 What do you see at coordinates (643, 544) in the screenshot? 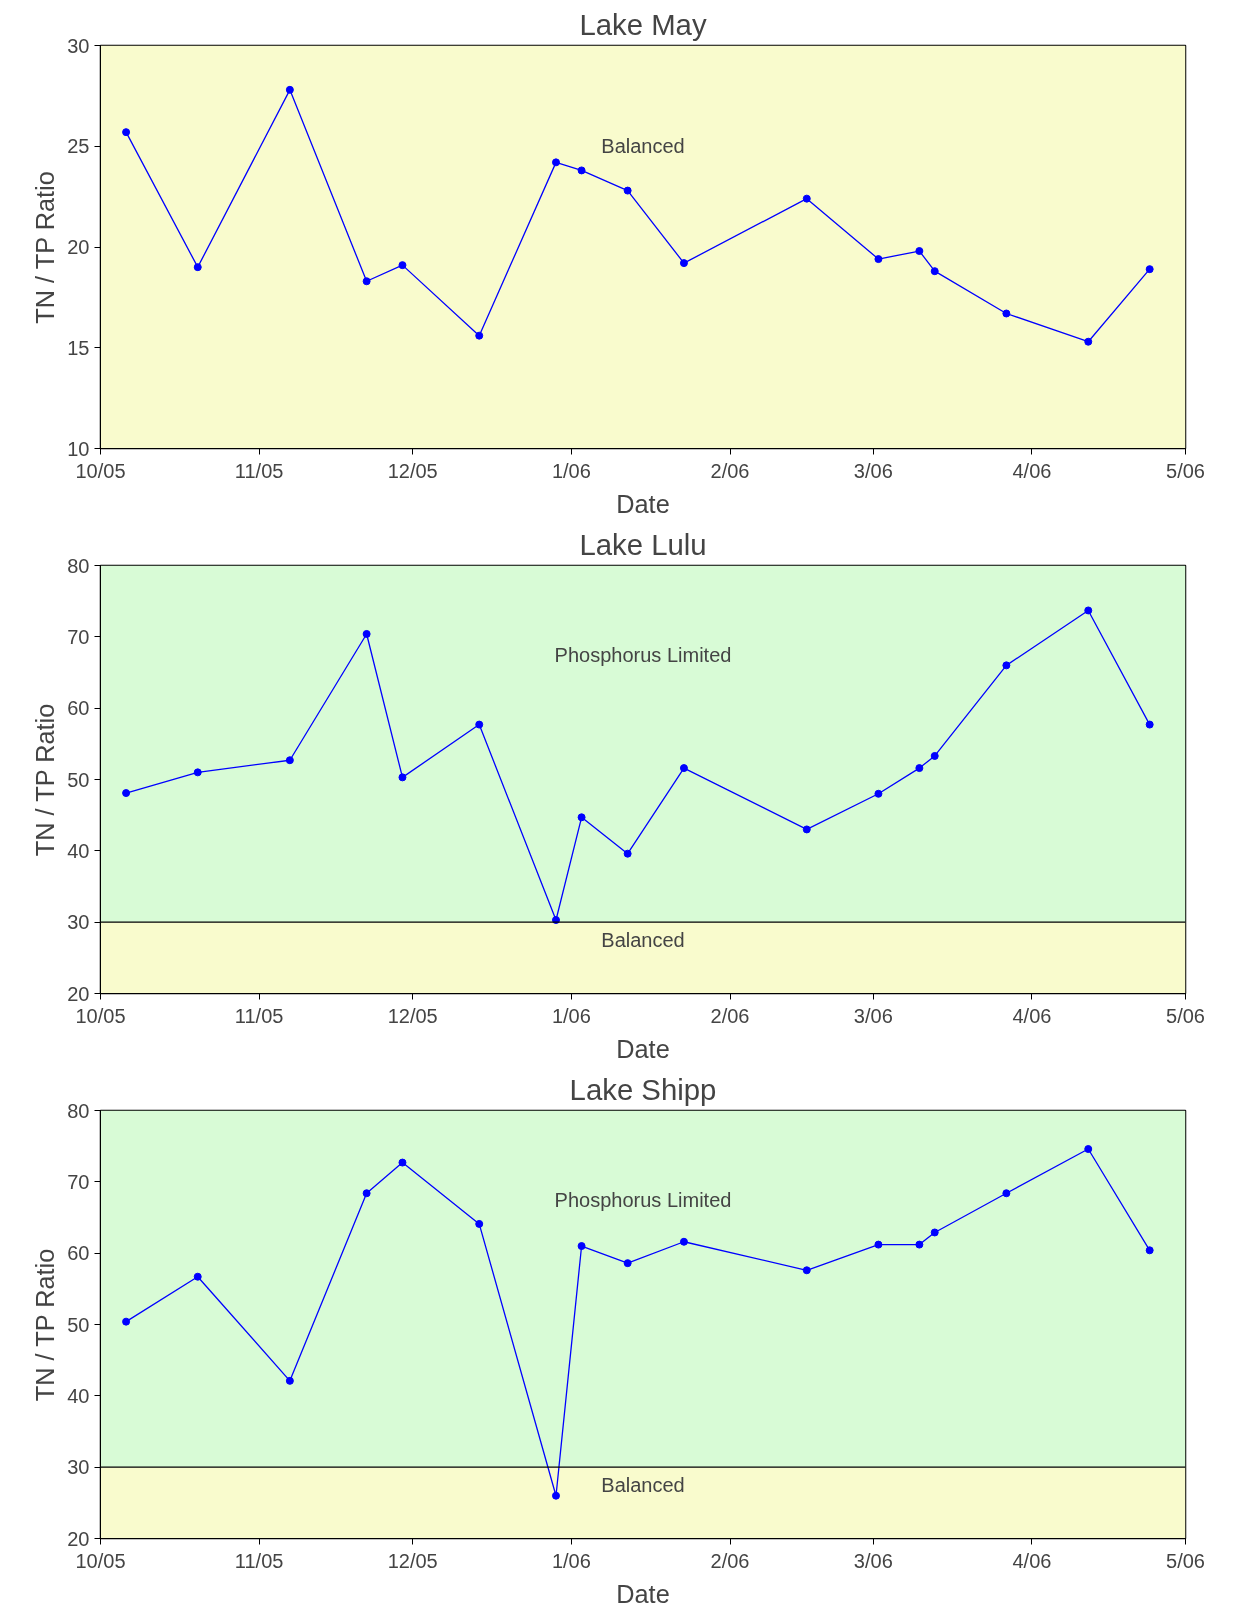
I see `chart-title: Lake Lulu` at bounding box center [643, 544].